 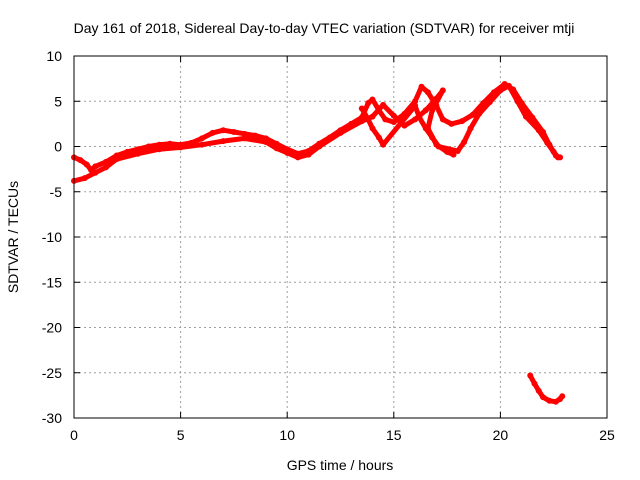 What do you see at coordinates (394, 435) in the screenshot?
I see `x-tick-label: 15` at bounding box center [394, 435].